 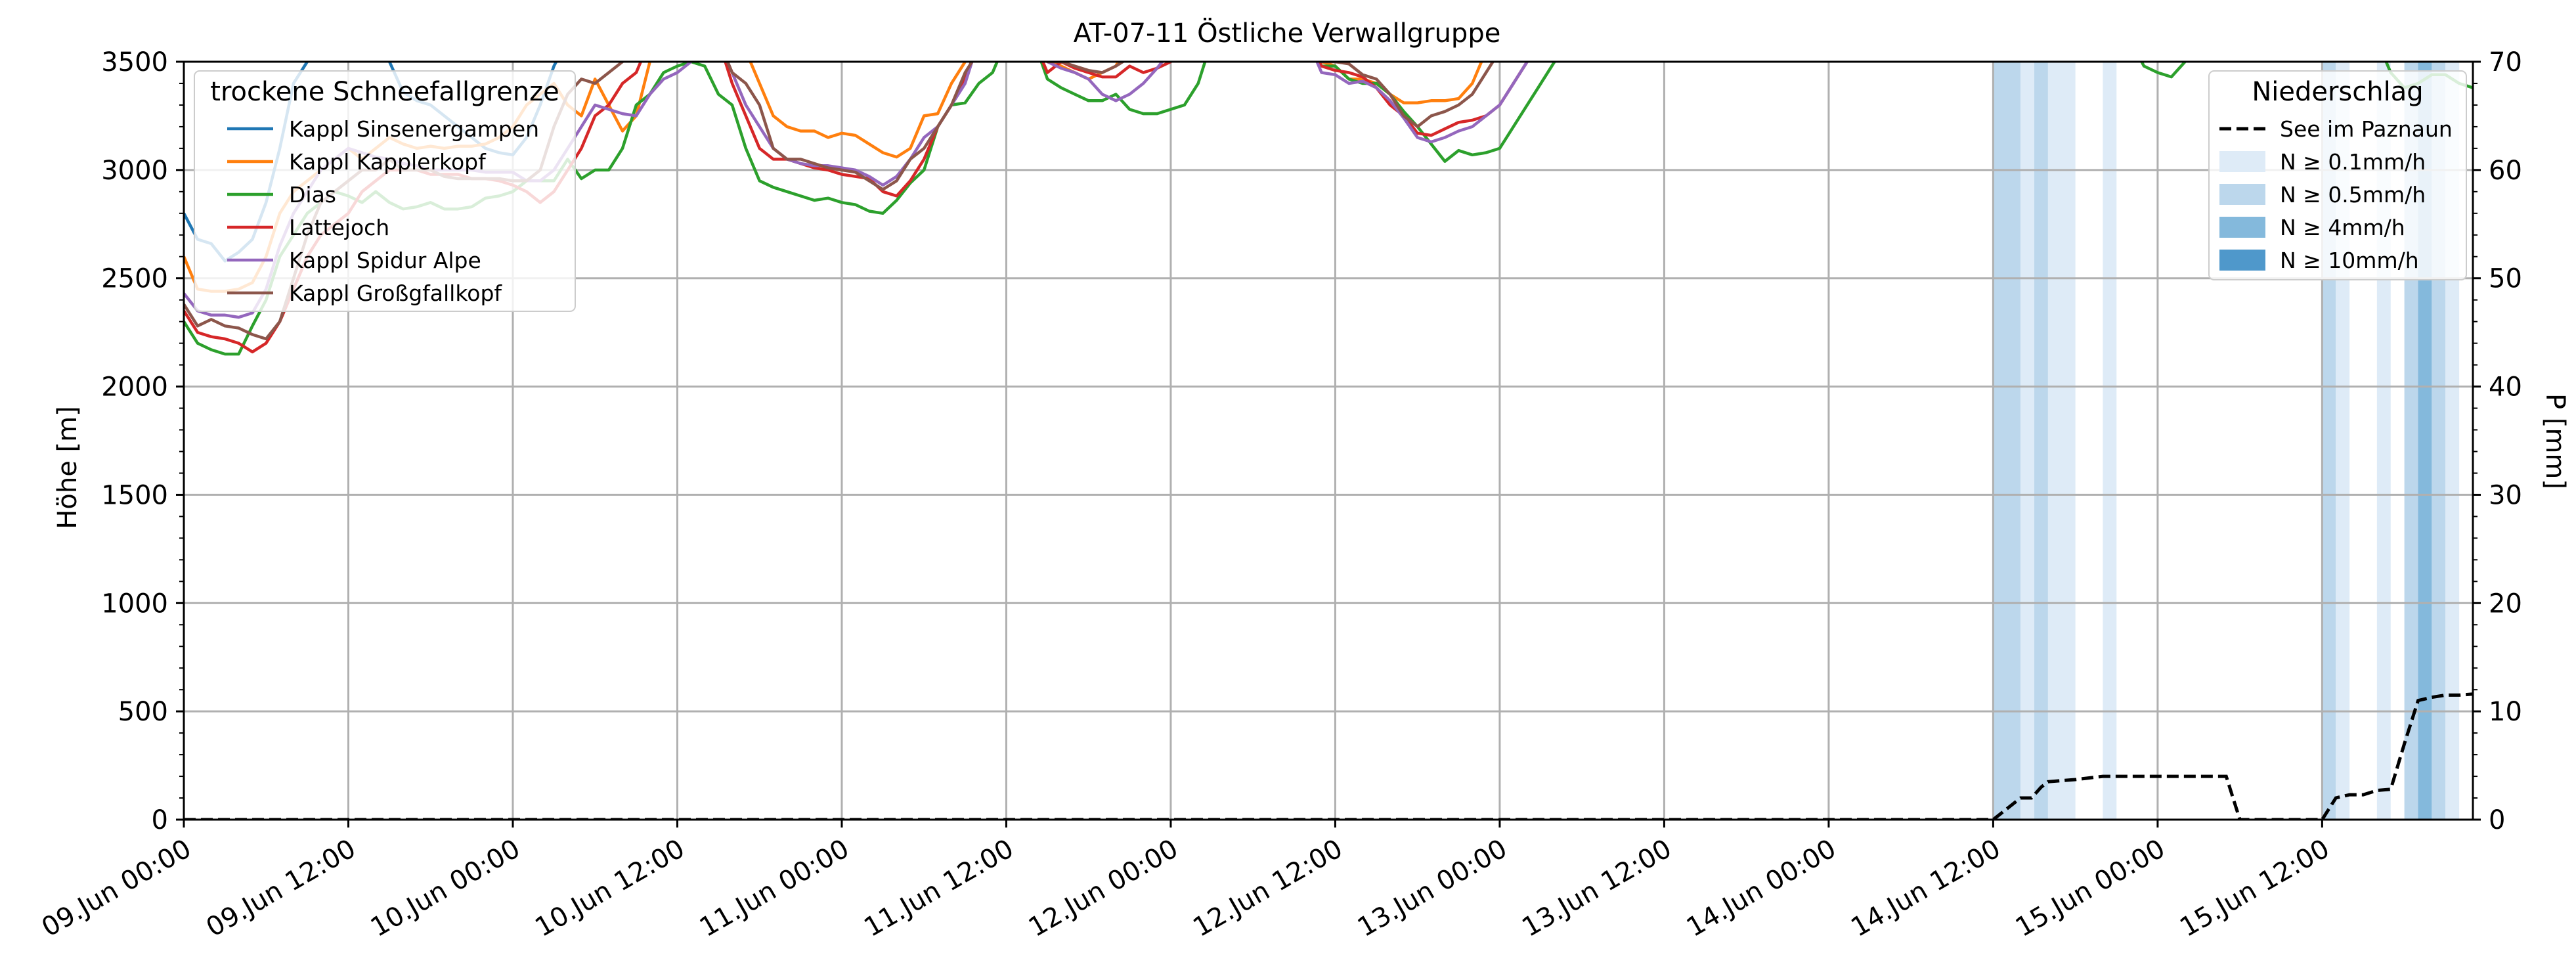 What do you see at coordinates (2337, 92) in the screenshot?
I see `legend-precip-title: Niederschlag` at bounding box center [2337, 92].